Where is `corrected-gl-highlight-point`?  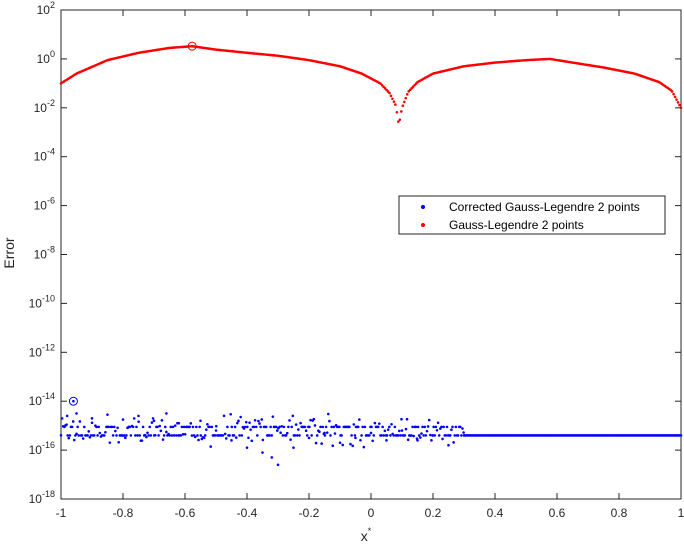
corrected-gl-highlight-point is located at coordinates (73, 401).